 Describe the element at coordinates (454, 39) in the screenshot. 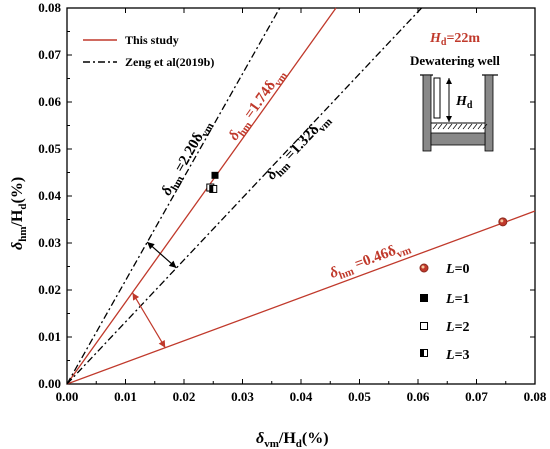

I see `inset-hd-value: Hd=22m` at that location.